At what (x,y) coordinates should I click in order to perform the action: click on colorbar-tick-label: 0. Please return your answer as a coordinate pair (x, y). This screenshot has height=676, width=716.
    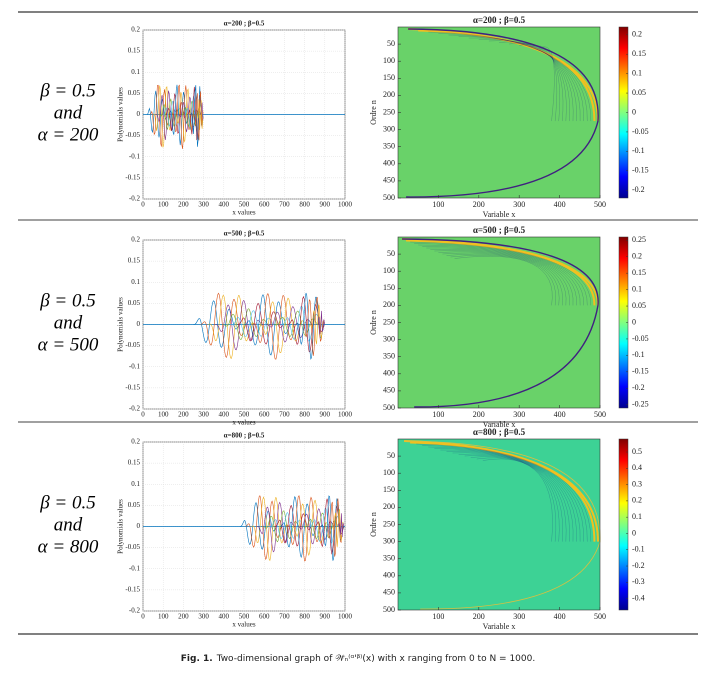
    Looking at the image, I should click on (634, 321).